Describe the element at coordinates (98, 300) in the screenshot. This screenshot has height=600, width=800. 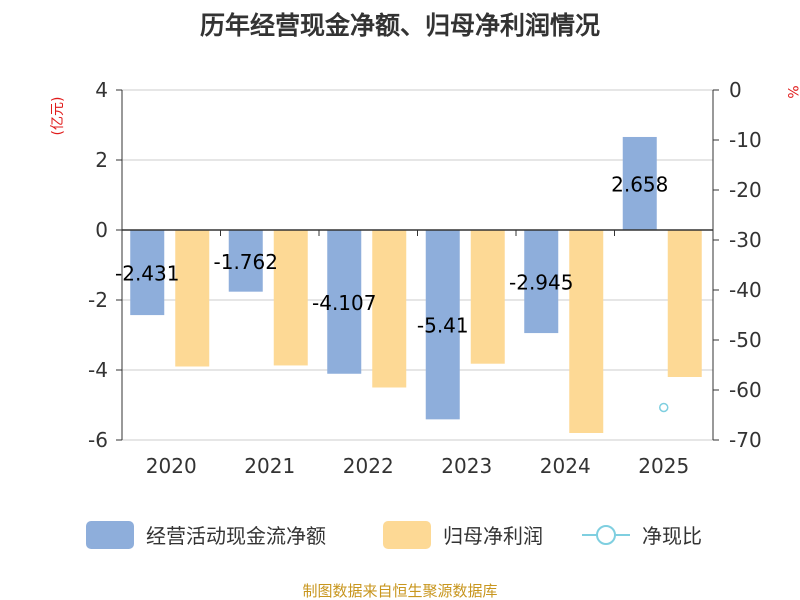
I see `left-tick-label: -2` at that location.